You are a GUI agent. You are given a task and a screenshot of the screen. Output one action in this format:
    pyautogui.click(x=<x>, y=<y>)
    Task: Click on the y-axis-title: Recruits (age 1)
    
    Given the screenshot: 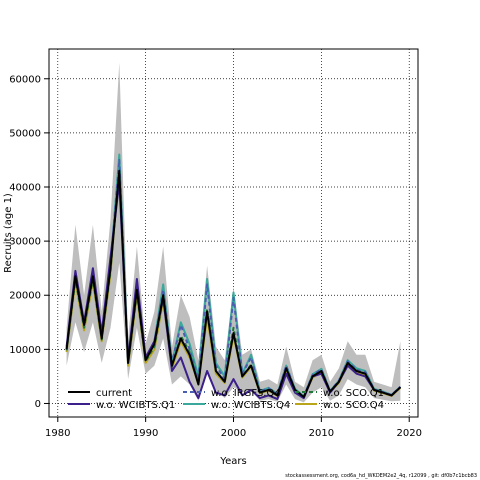 What is the action you would take?
    pyautogui.click(x=8, y=233)
    